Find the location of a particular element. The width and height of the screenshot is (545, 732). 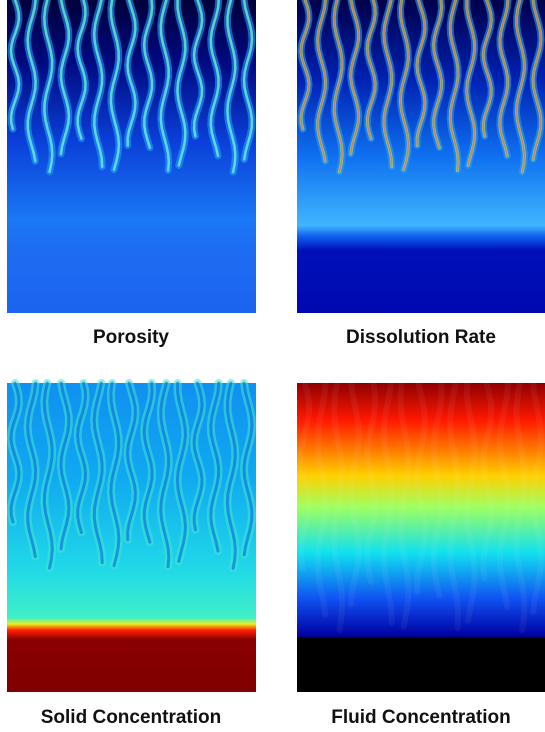

caption: Solid Concentration is located at coordinates (131, 717).